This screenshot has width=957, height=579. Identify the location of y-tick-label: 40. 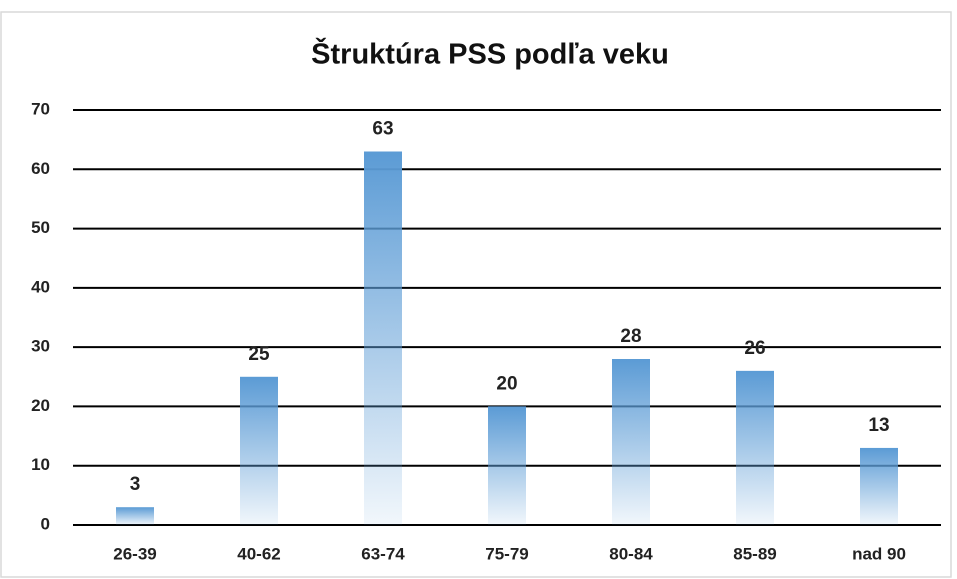
(40, 286).